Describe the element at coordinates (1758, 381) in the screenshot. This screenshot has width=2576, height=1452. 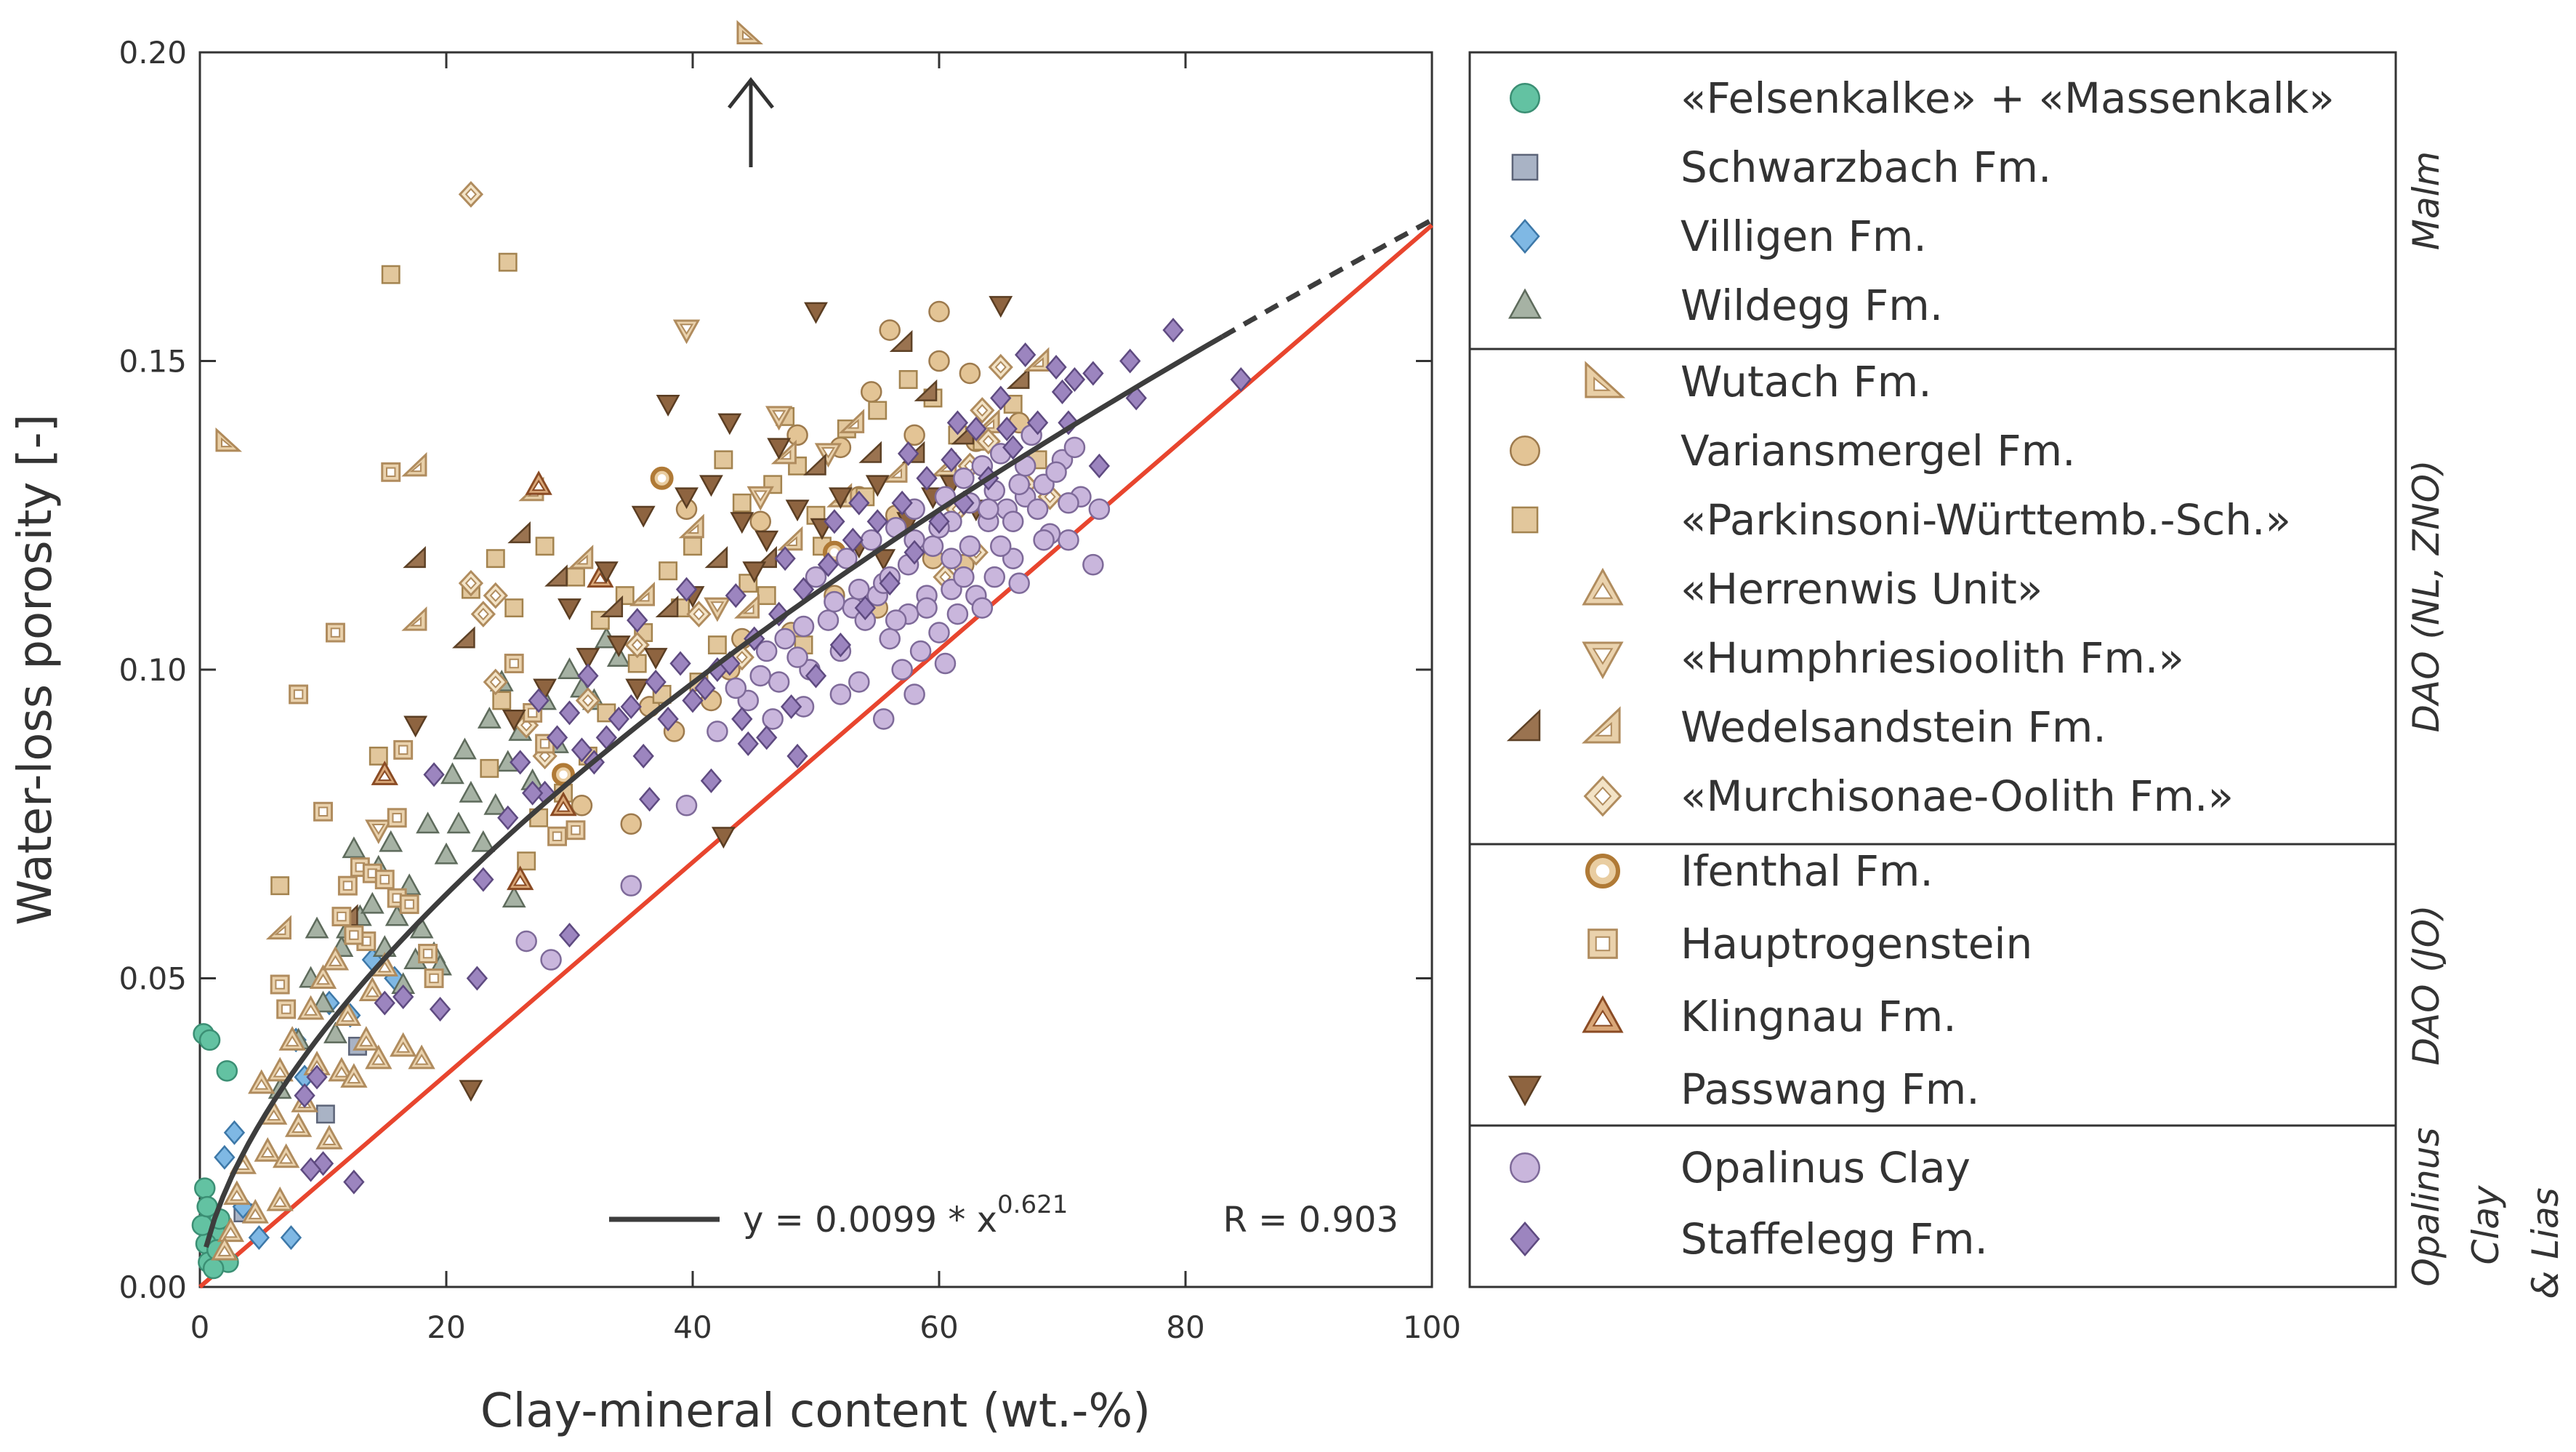
I see `legend-entry: Wutach Fm.` at that location.